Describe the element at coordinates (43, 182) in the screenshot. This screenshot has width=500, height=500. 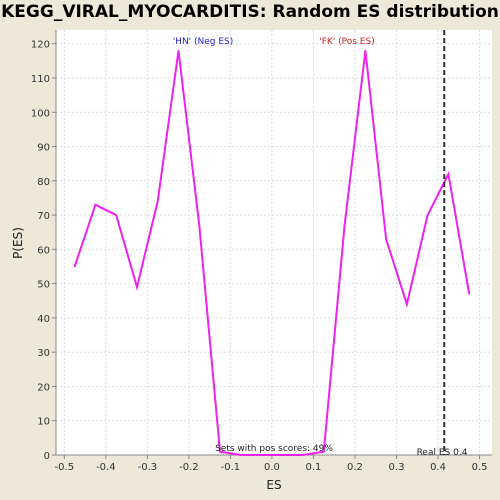
I see `y-tick-label: 80` at that location.